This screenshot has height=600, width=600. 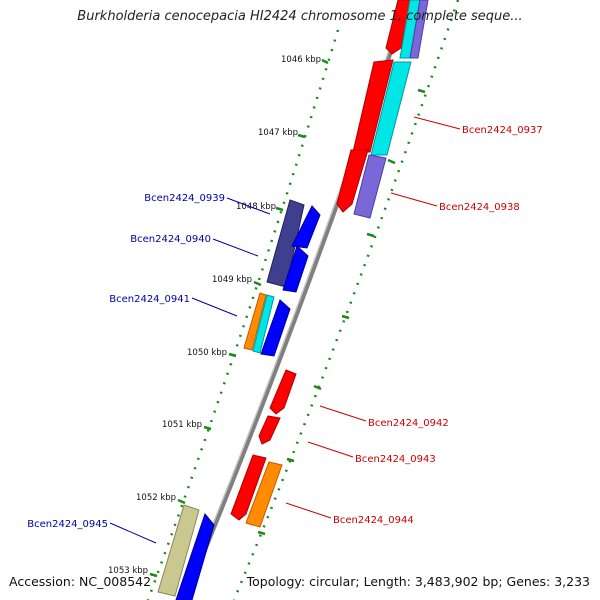 What do you see at coordinates (156, 498) in the screenshot?
I see `tick-label: 1052 kbp` at bounding box center [156, 498].